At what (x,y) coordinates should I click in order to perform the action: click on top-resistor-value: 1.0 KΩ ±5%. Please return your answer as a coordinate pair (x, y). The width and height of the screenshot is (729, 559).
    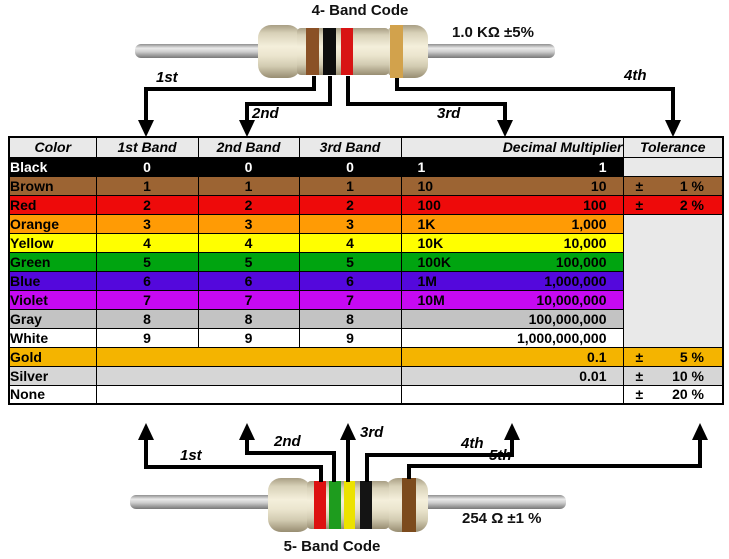
    Looking at the image, I should click on (493, 32).